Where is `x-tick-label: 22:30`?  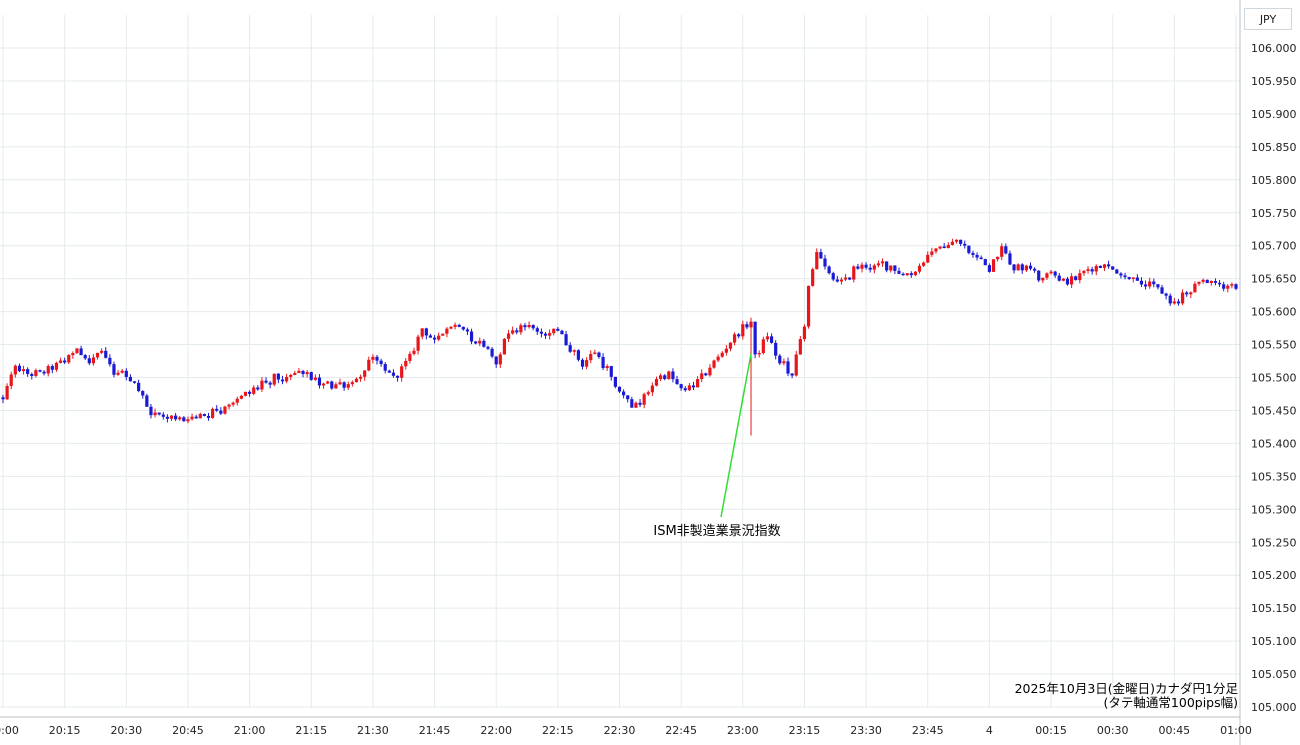
x-tick-label: 22:30 is located at coordinates (620, 730).